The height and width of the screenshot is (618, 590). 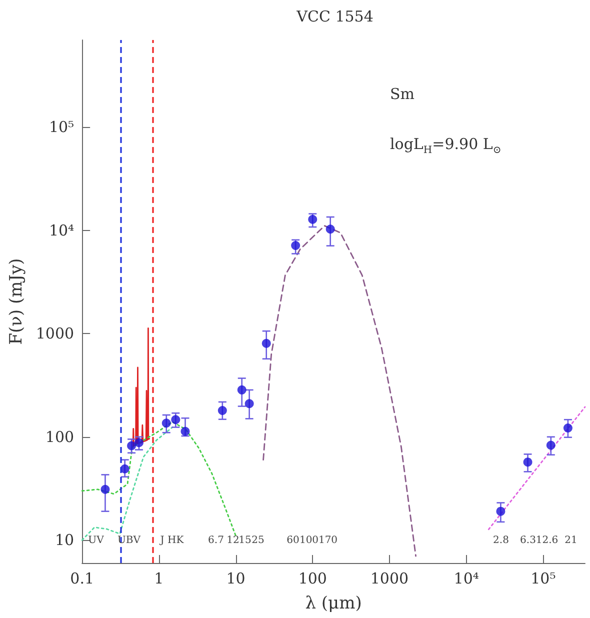 What do you see at coordinates (159, 579) in the screenshot?
I see `x-tick-label: 1` at bounding box center [159, 579].